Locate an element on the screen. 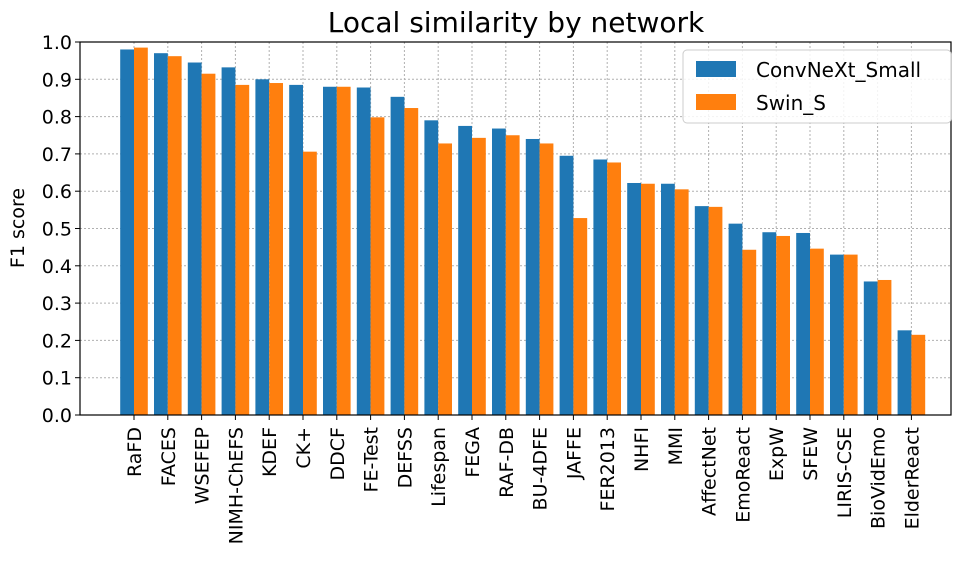  x-tick-label: FEGA is located at coordinates (473, 452).